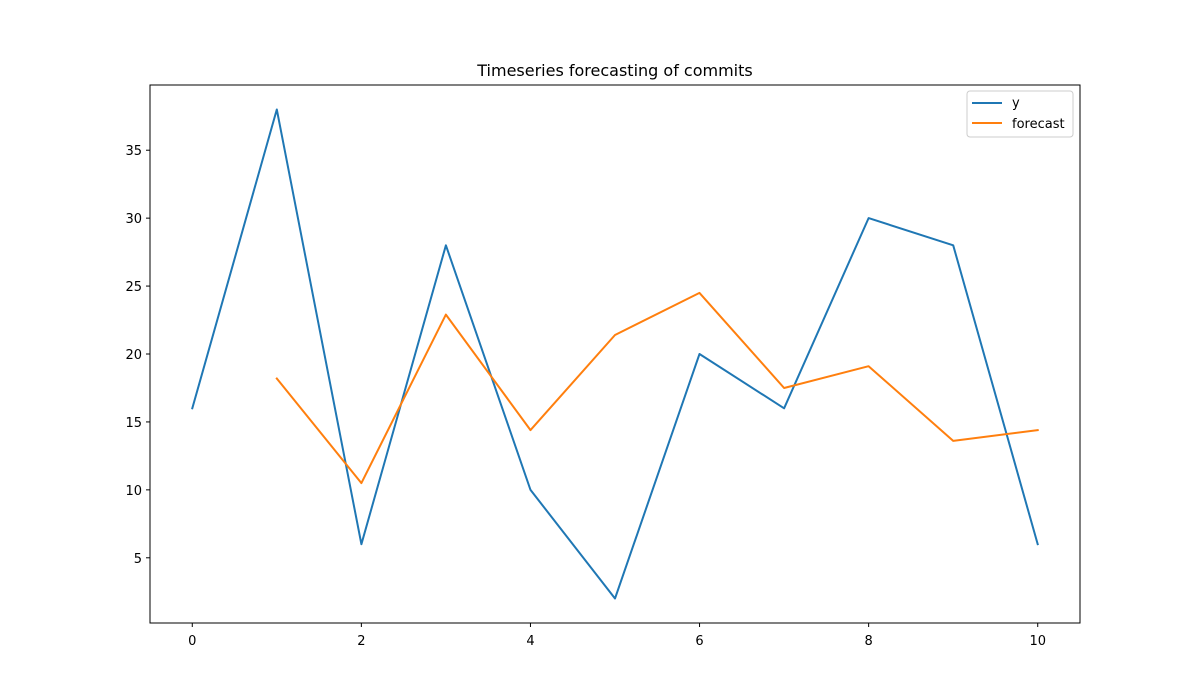 The width and height of the screenshot is (1200, 700). Describe the element at coordinates (192, 641) in the screenshot. I see `x-tick-label: 0` at that location.